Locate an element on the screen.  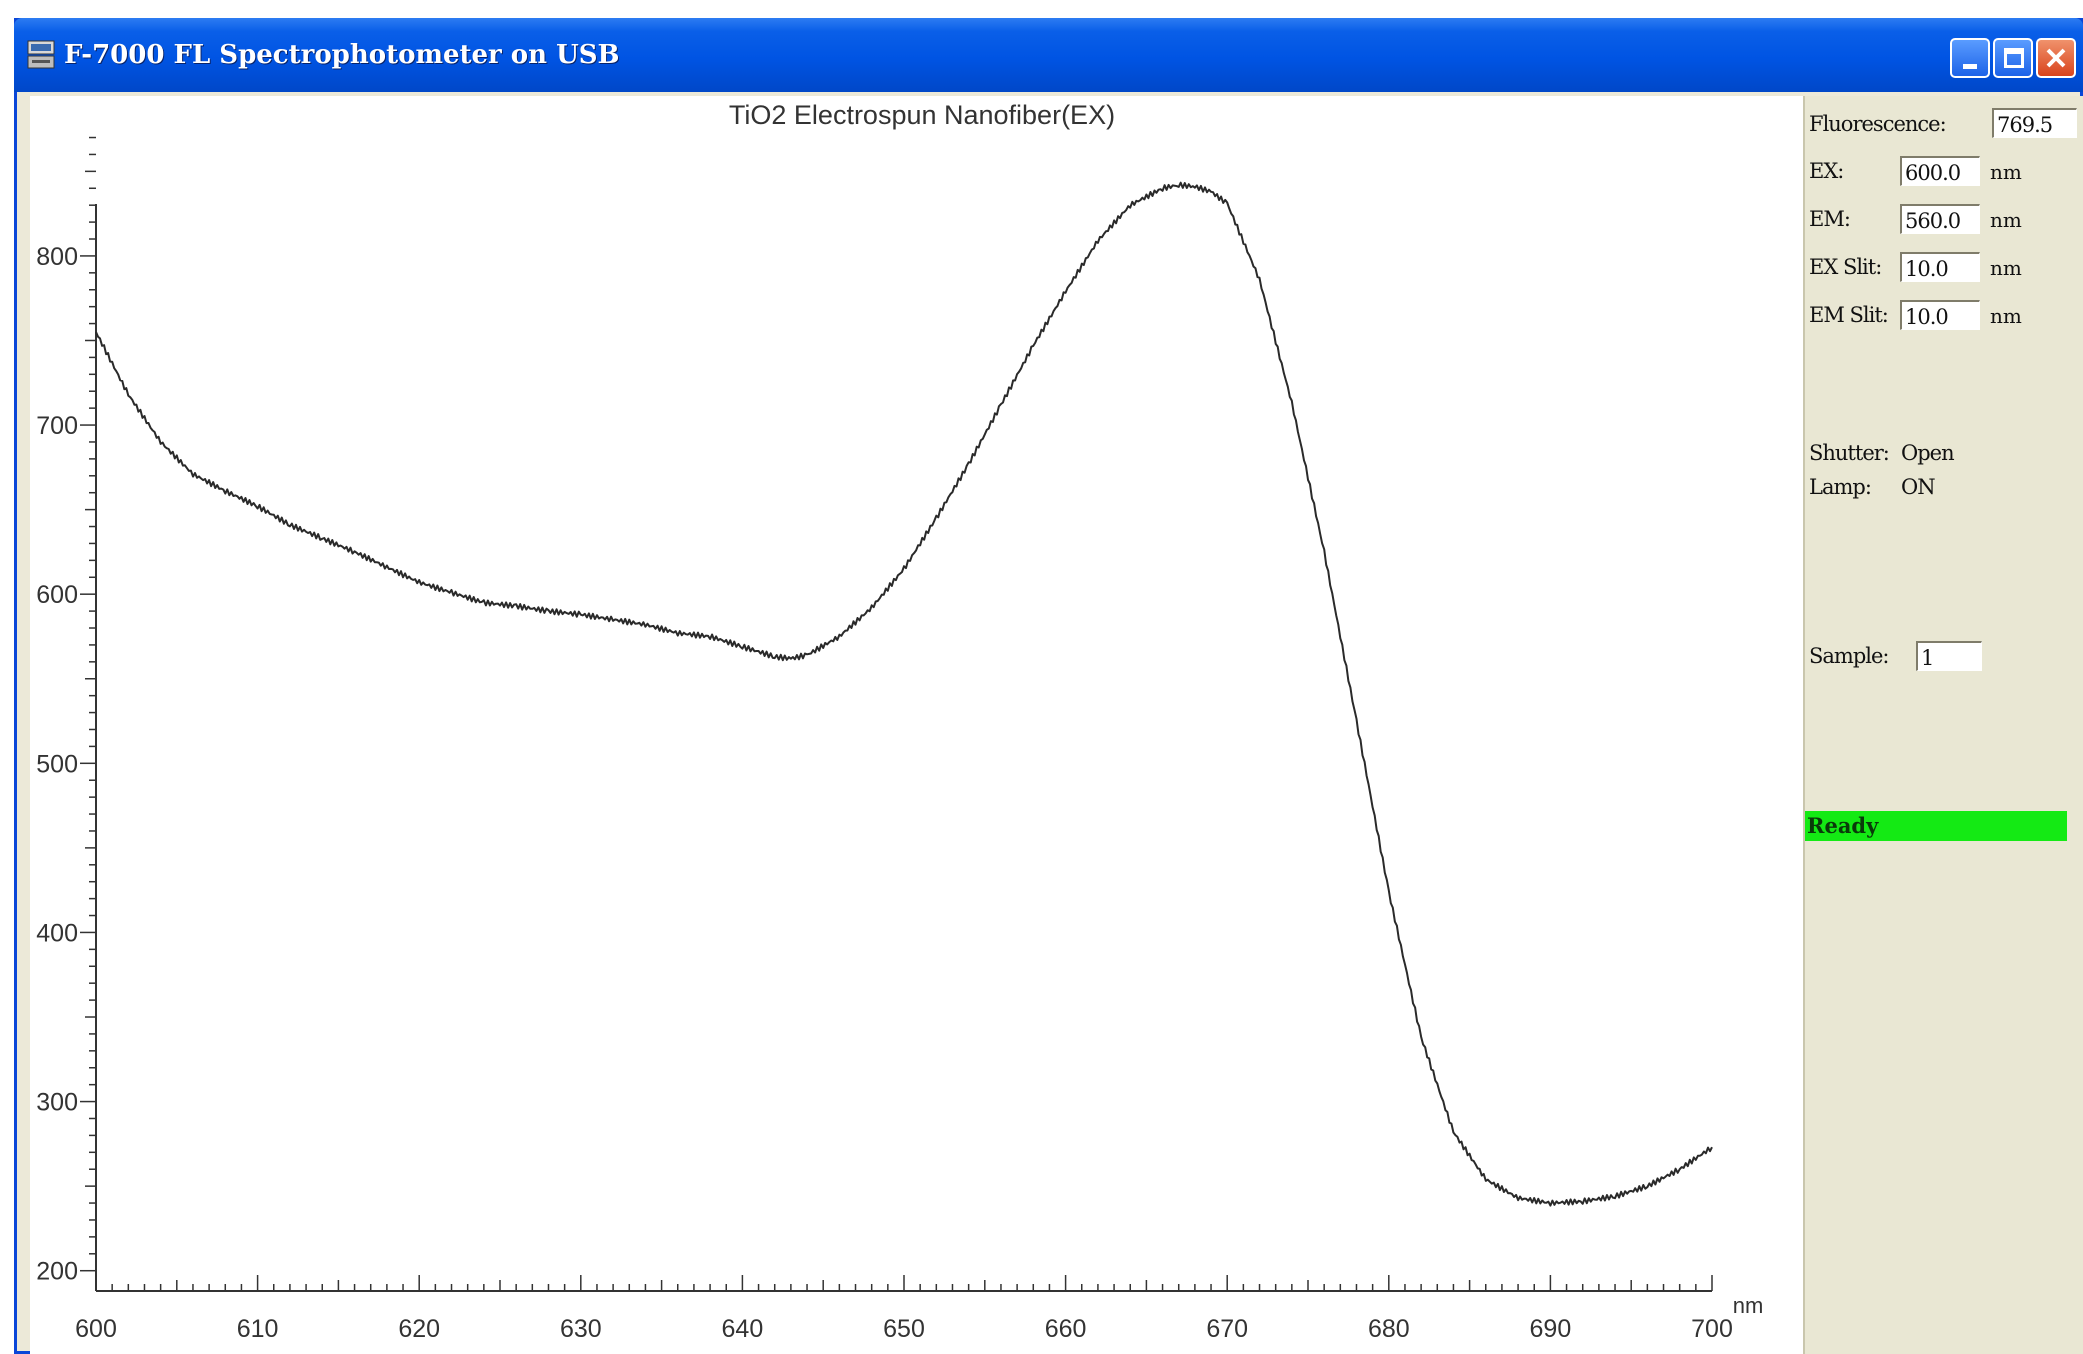
shutter-value: Open is located at coordinates (1928, 453).